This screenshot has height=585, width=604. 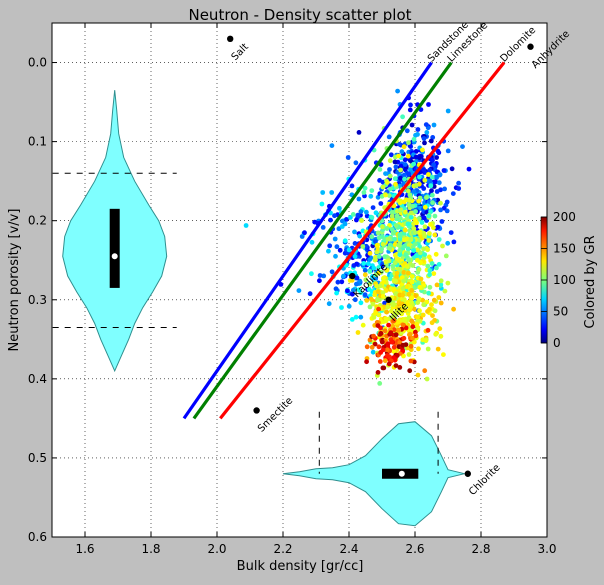 What do you see at coordinates (84, 549) in the screenshot?
I see `x-tick-label: 1.6` at bounding box center [84, 549].